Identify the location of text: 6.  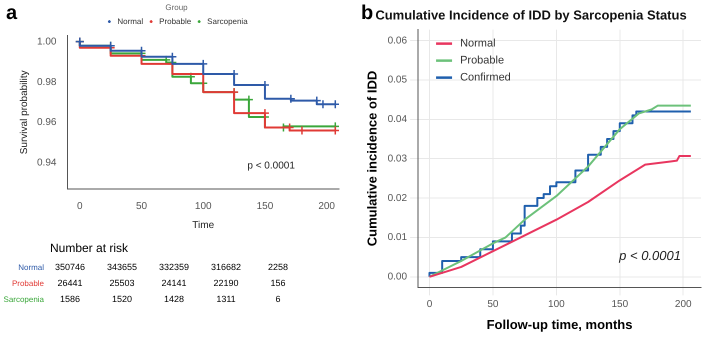
(278, 299).